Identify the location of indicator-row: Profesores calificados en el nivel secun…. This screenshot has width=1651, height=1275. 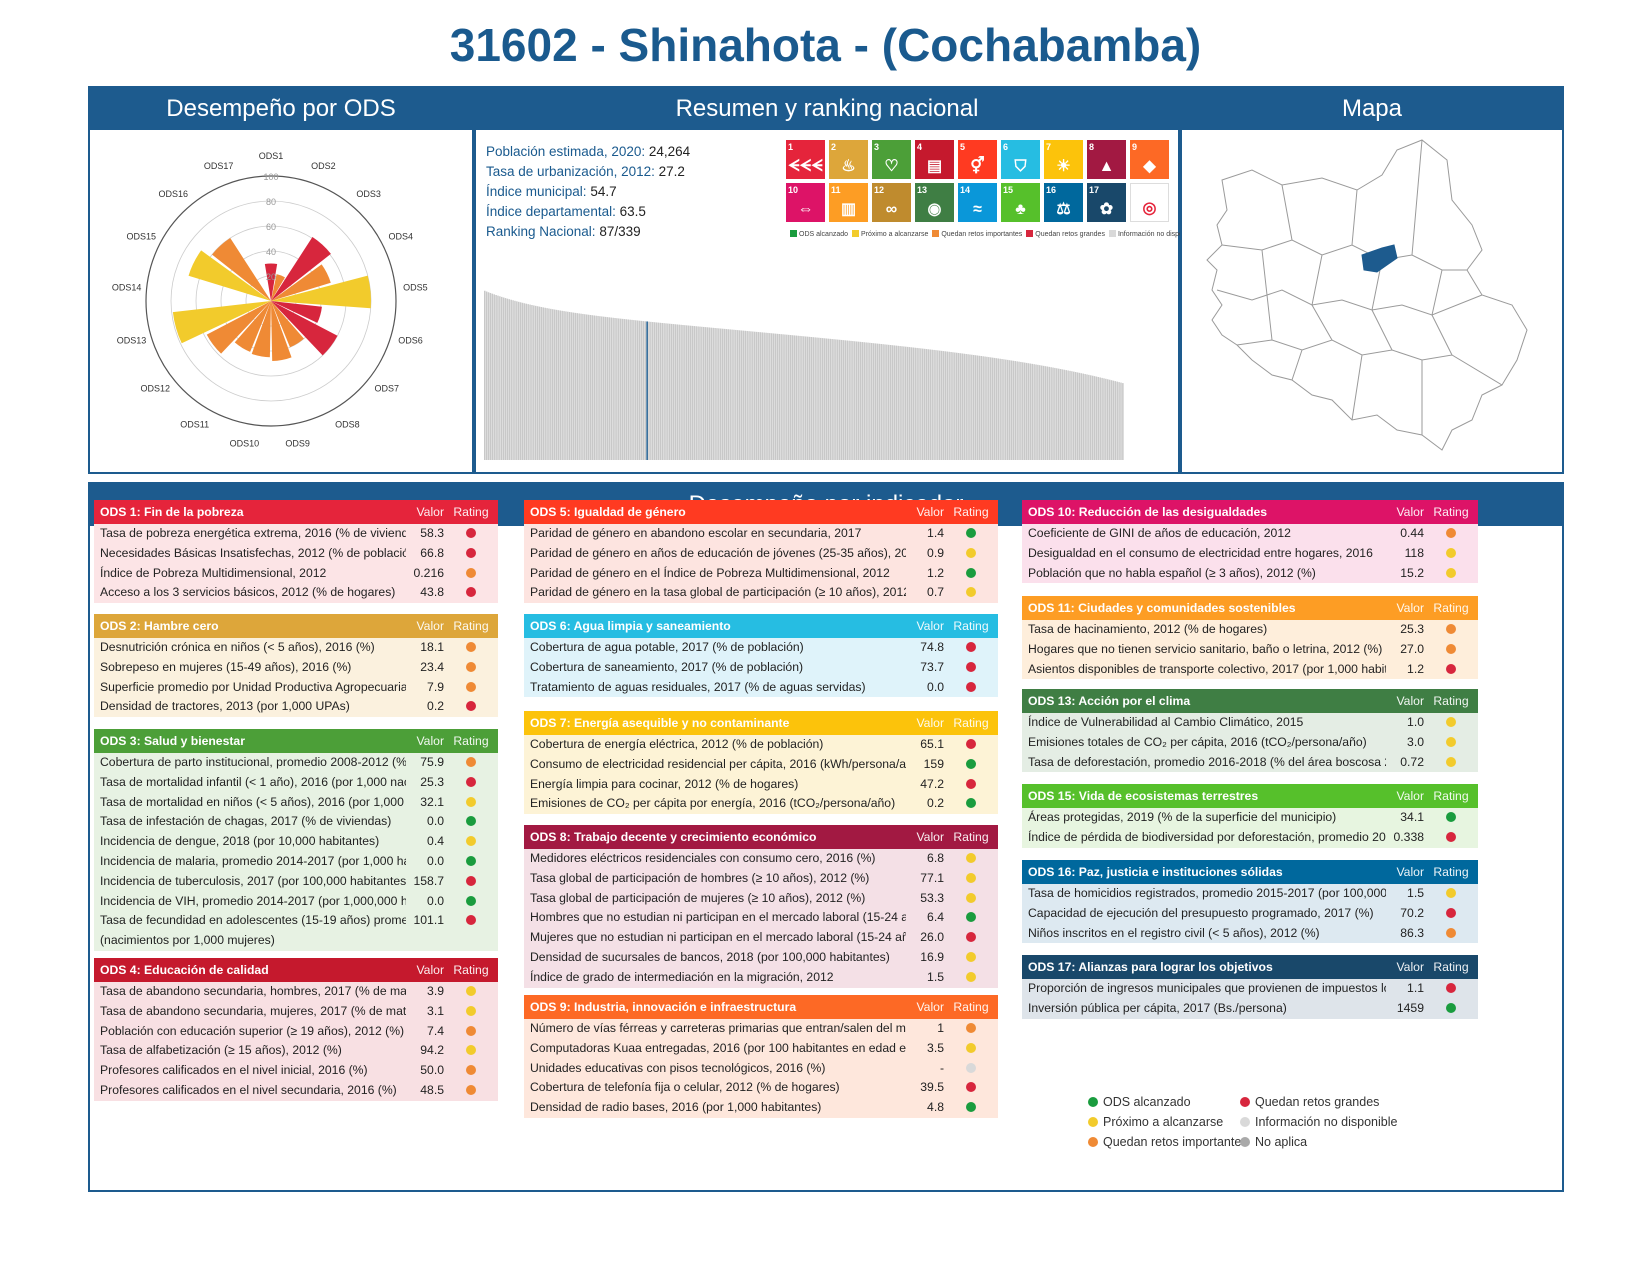
(296, 1091).